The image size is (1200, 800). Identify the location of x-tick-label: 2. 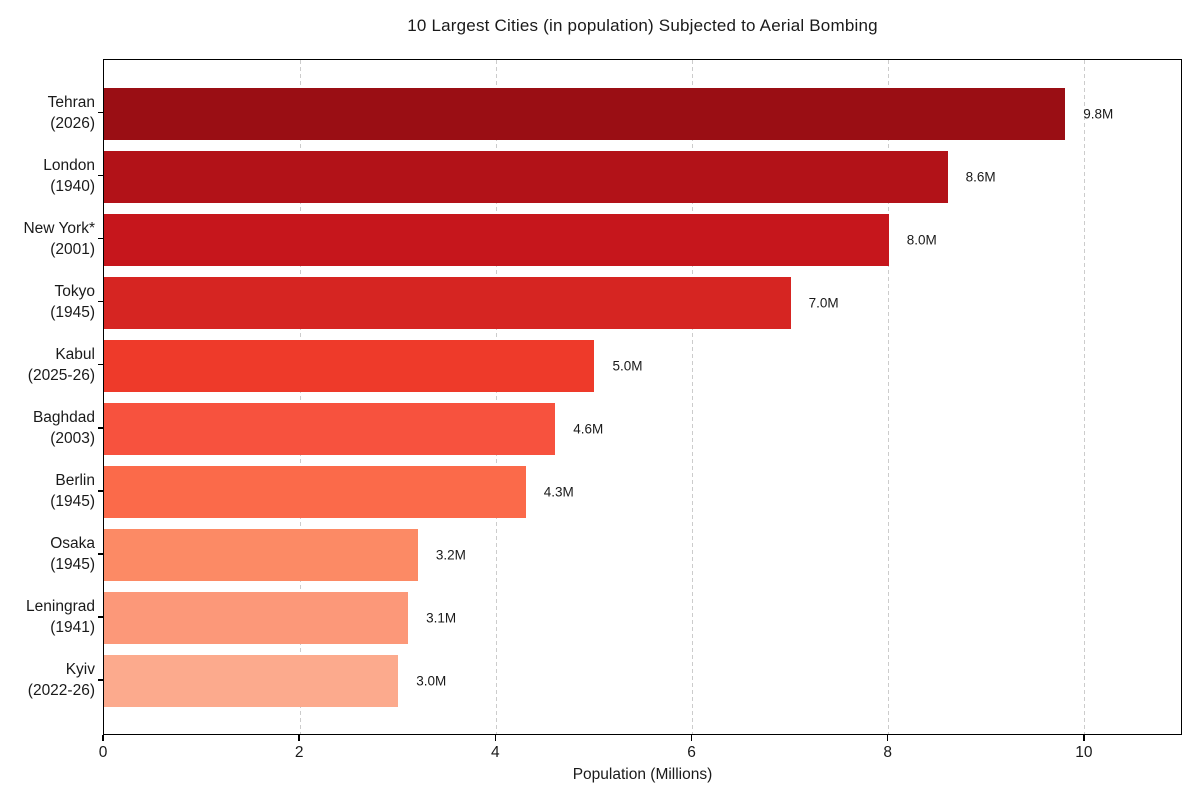
(299, 752).